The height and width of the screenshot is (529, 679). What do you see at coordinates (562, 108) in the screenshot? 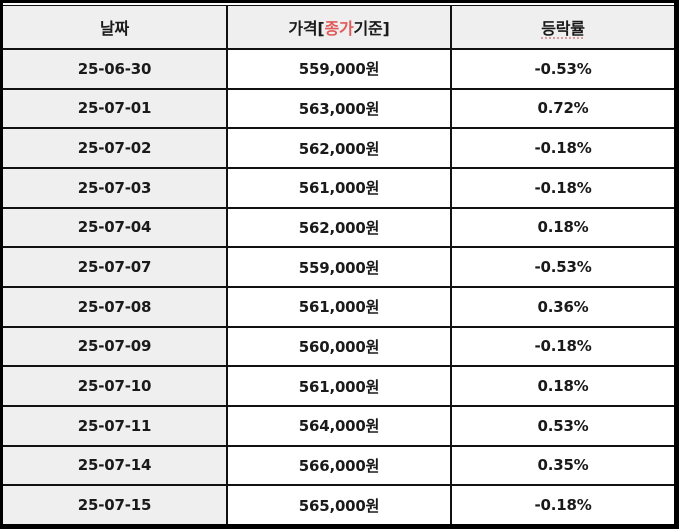
I see `change-rate-cell: 0.72%` at bounding box center [562, 108].